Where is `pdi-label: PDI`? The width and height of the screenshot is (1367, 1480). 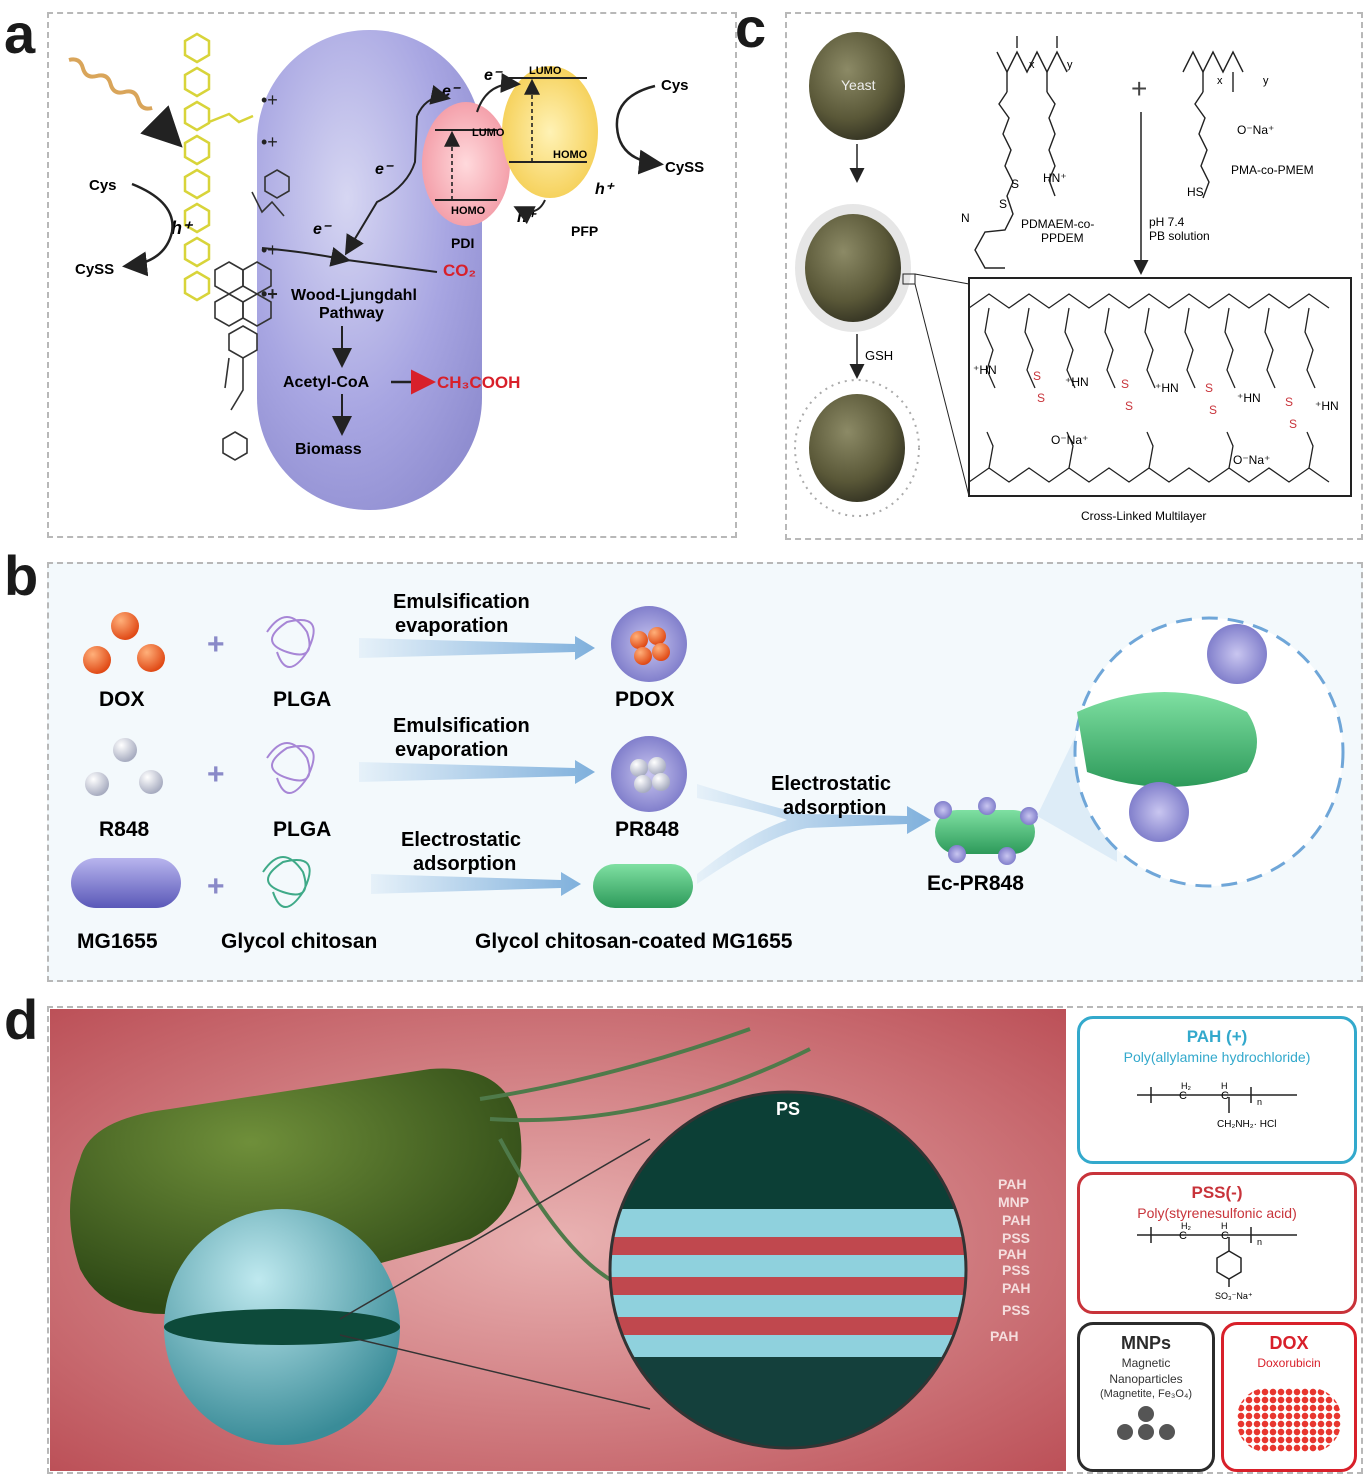 pdi-label: PDI is located at coordinates (462, 243).